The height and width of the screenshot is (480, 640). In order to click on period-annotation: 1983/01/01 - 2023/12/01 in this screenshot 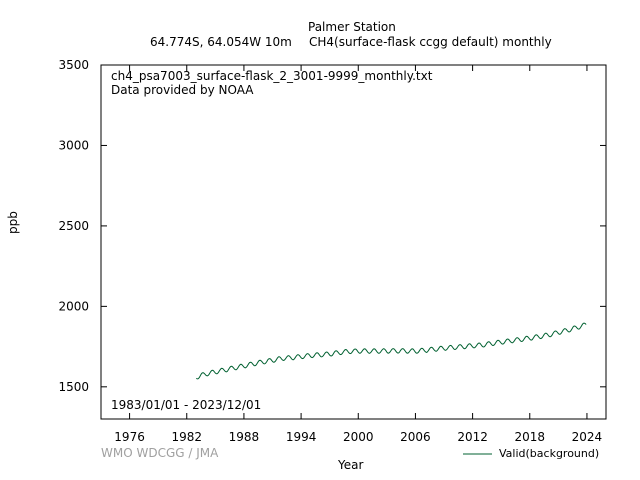, I will do `click(186, 405)`.